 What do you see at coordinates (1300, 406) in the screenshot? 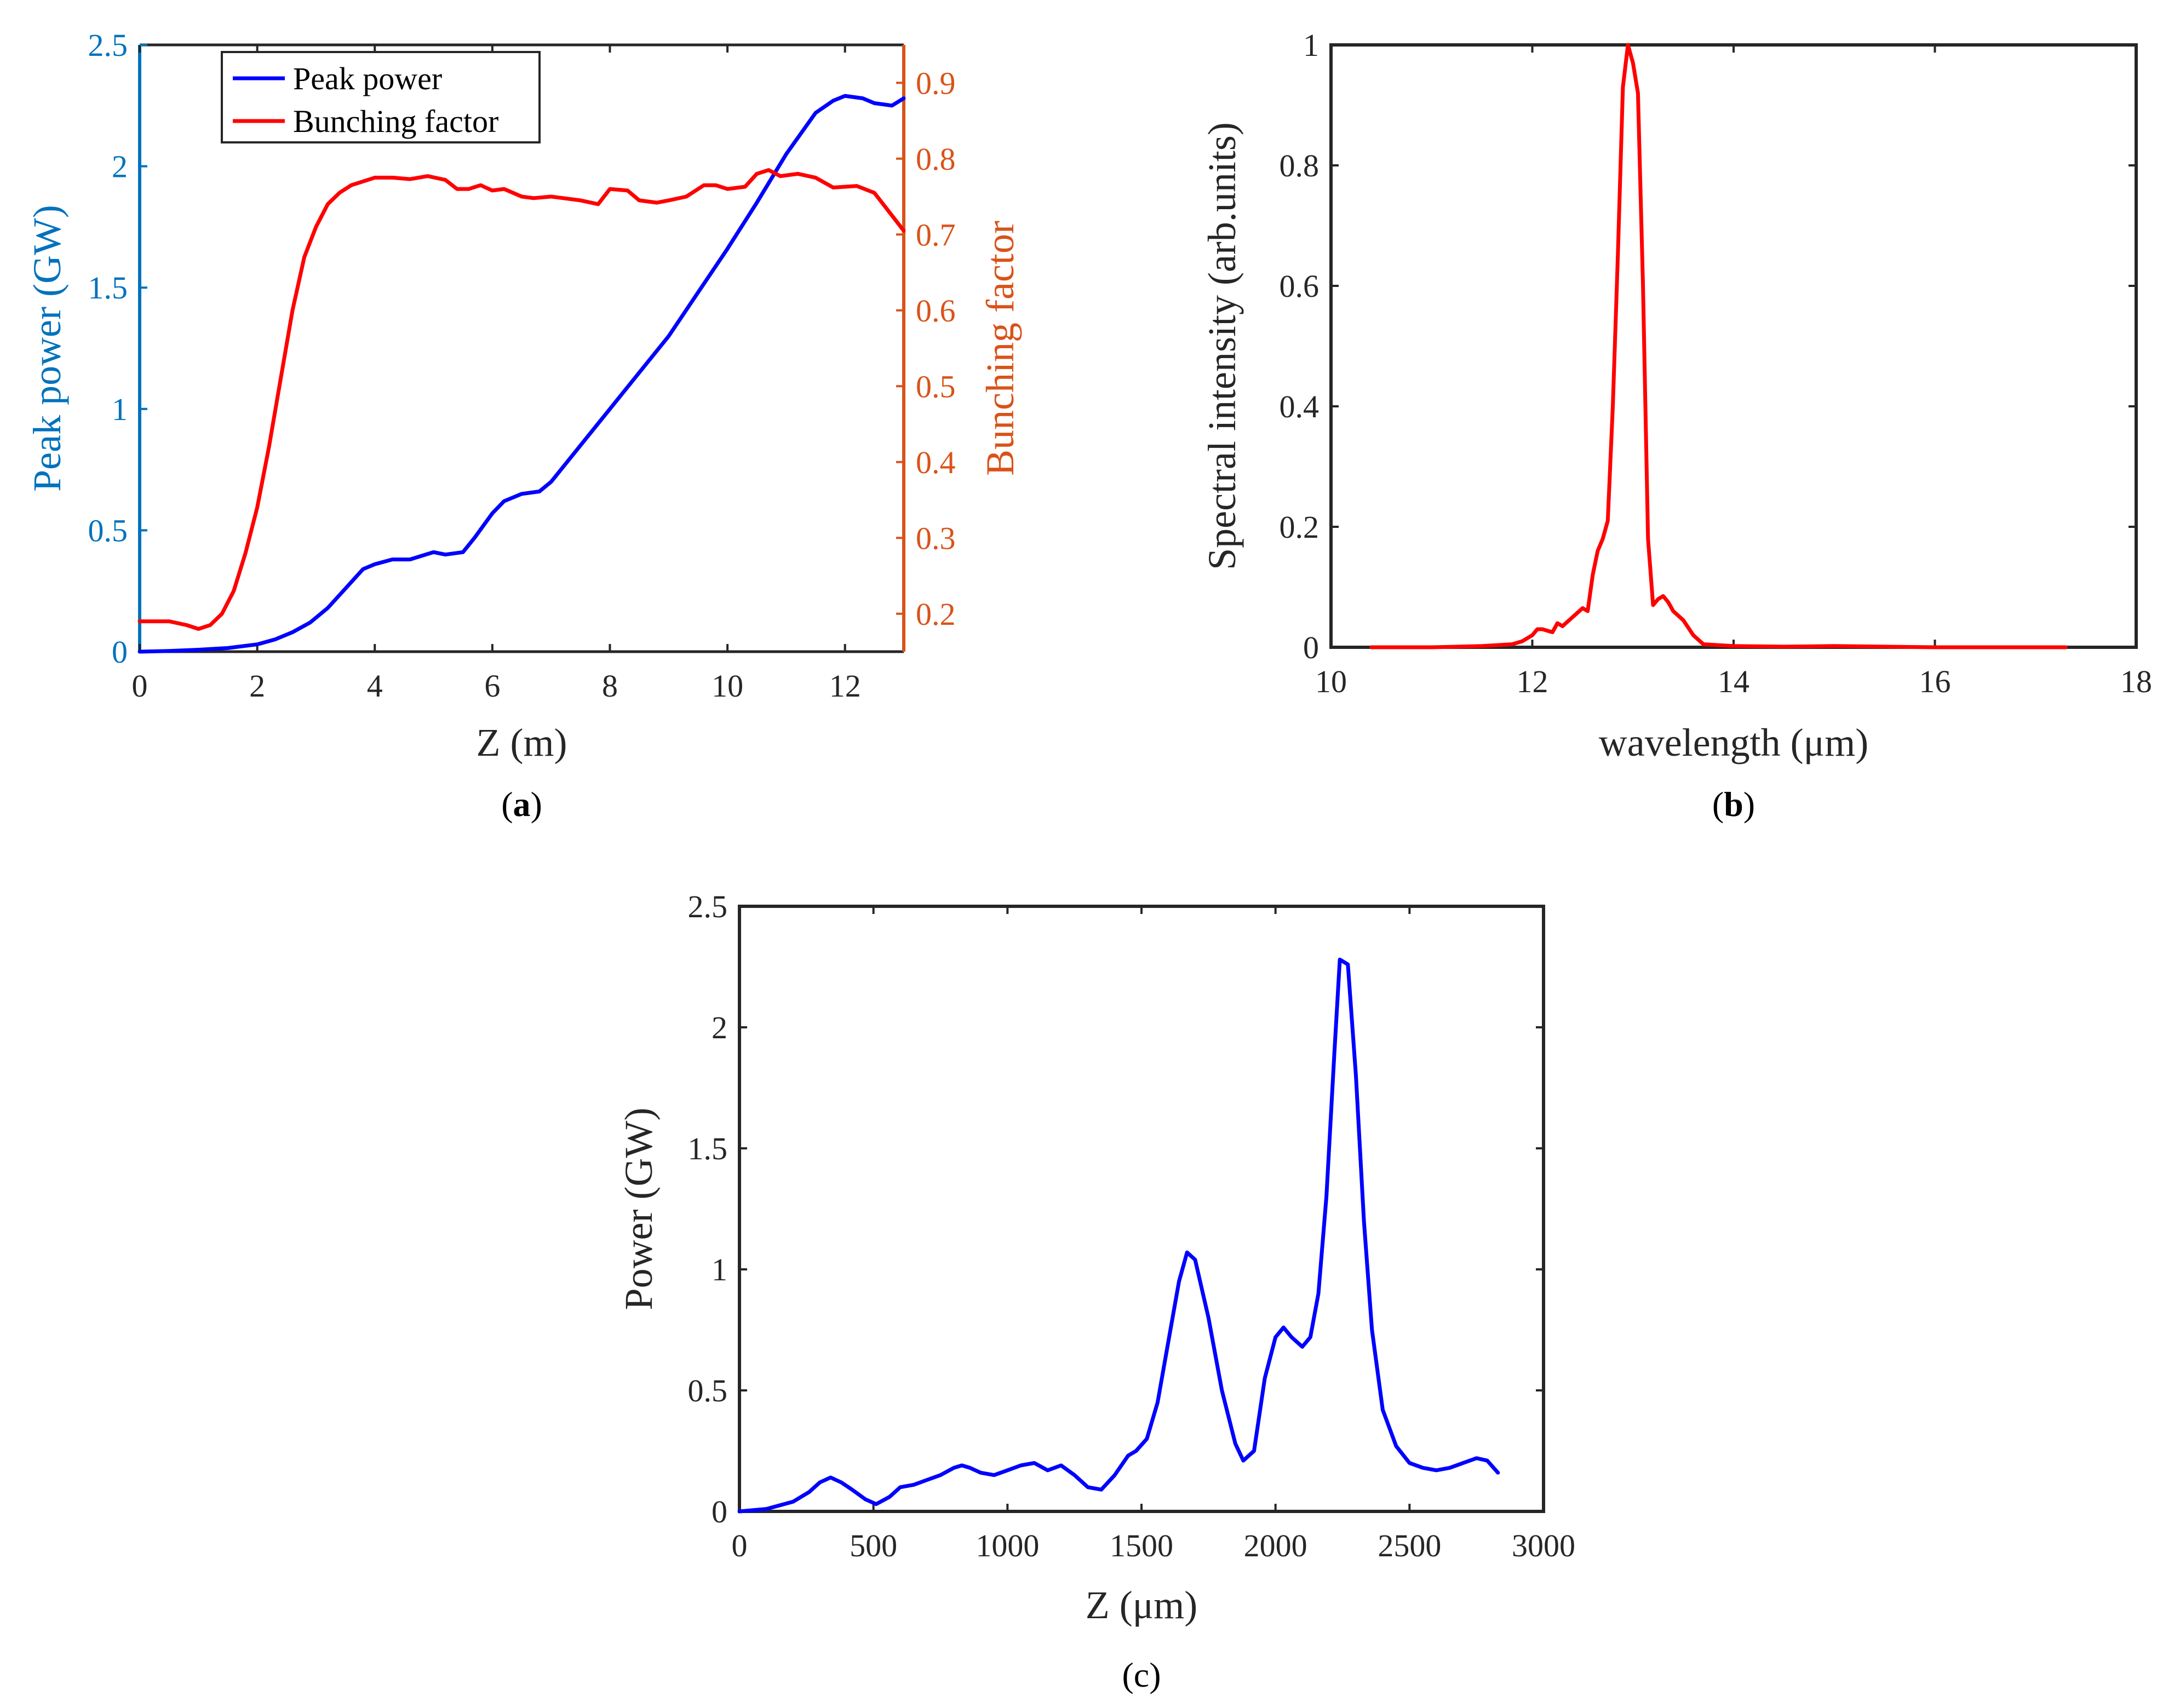
I see `y-tick-label: 0.4` at bounding box center [1300, 406].